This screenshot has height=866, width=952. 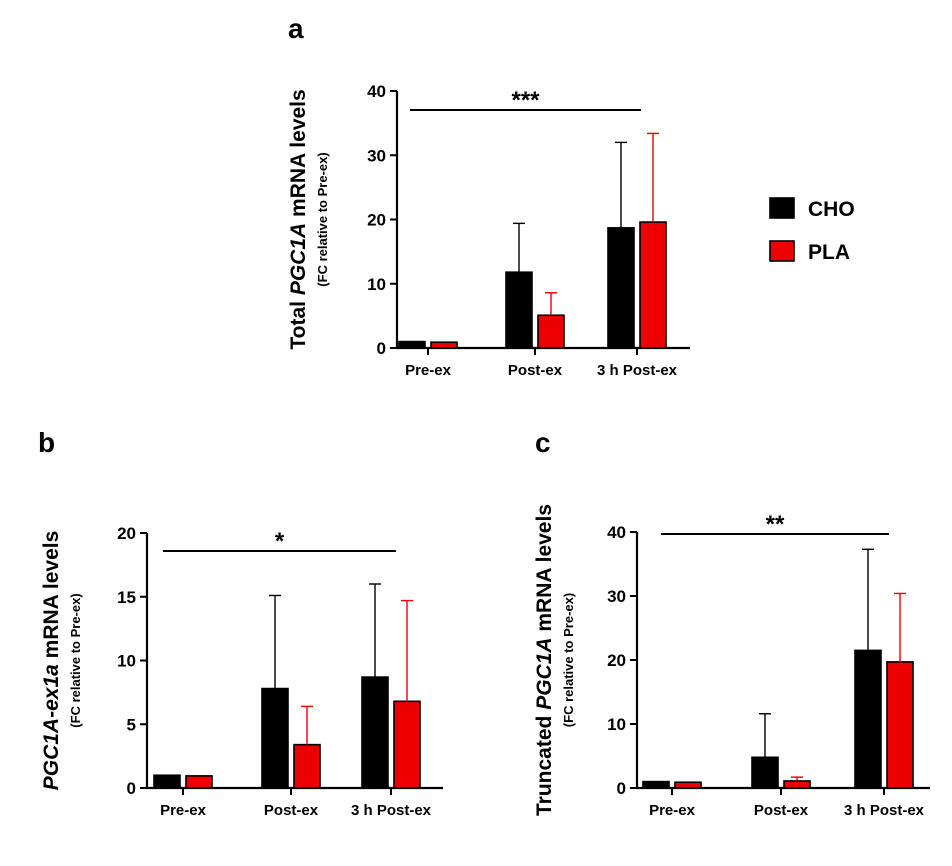 I want to click on y-tick-label: 15, so click(x=126, y=597).